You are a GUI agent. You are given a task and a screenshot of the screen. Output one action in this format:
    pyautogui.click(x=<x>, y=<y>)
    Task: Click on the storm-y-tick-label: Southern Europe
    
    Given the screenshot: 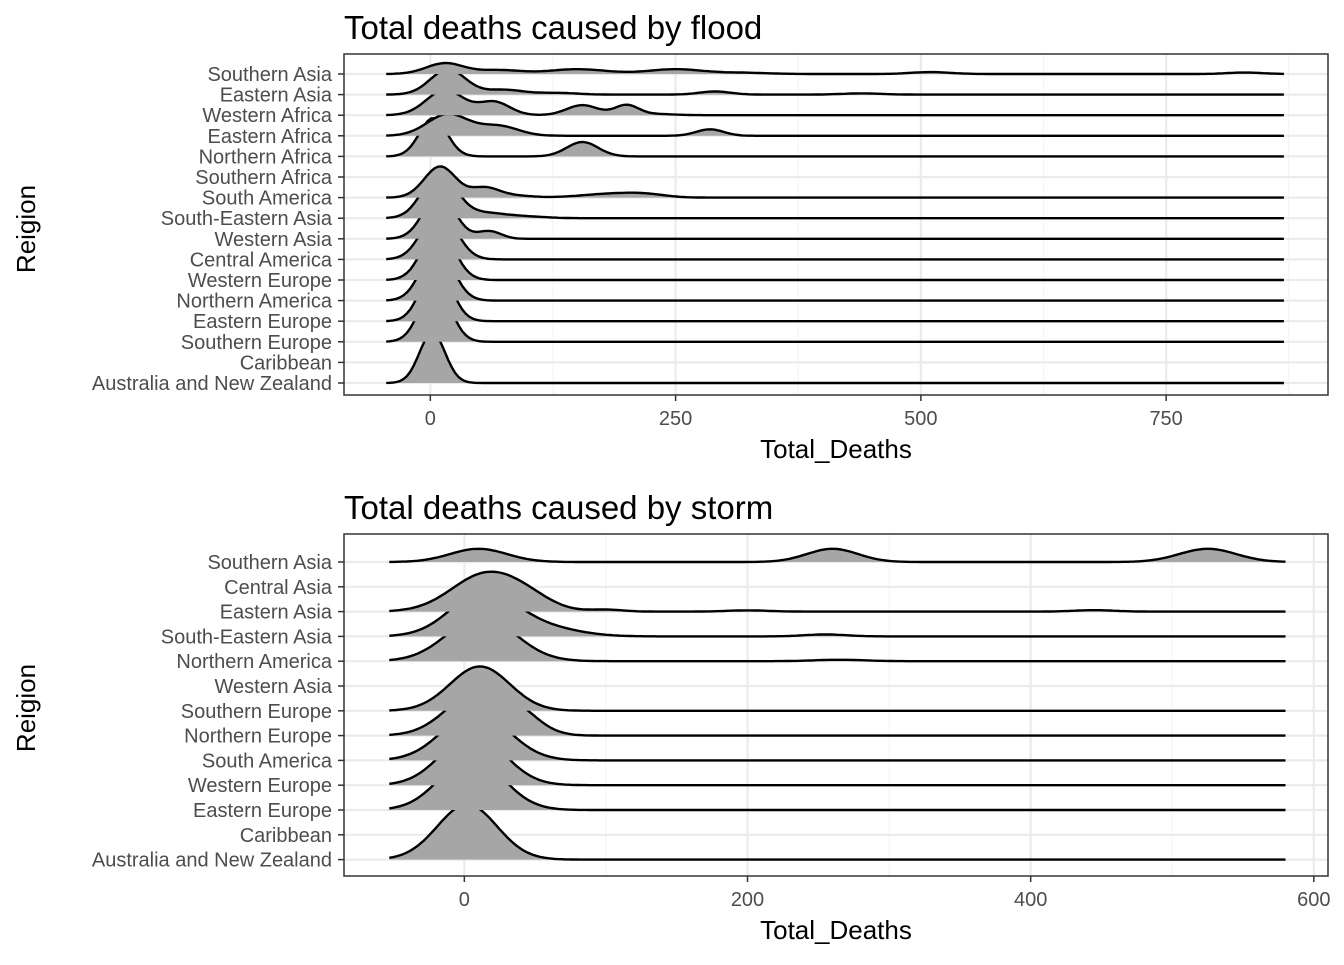 What is the action you would take?
    pyautogui.click(x=256, y=712)
    